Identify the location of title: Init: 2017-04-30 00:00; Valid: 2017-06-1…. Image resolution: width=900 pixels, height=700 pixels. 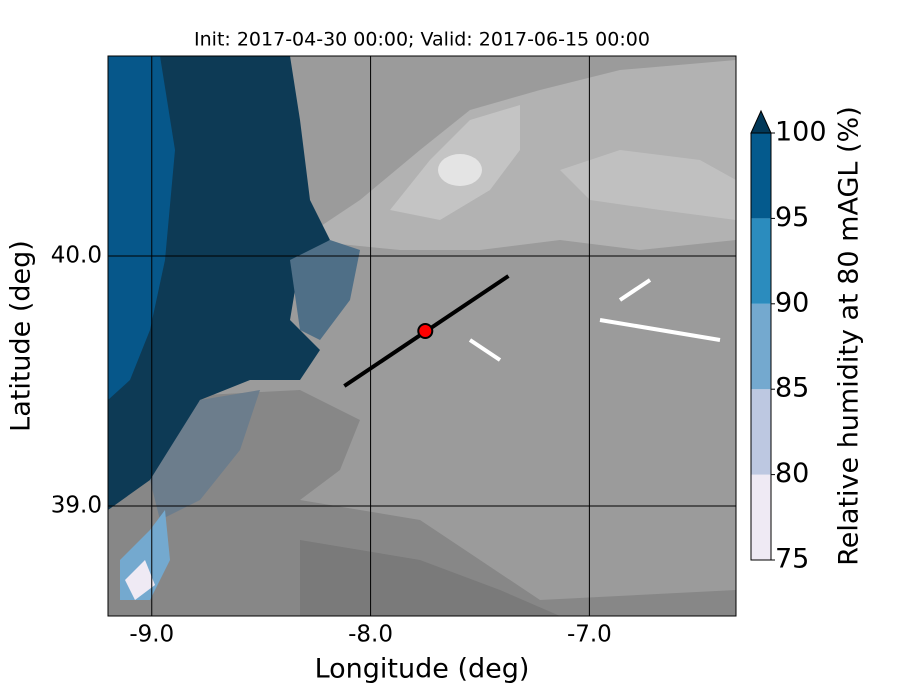
(422, 40).